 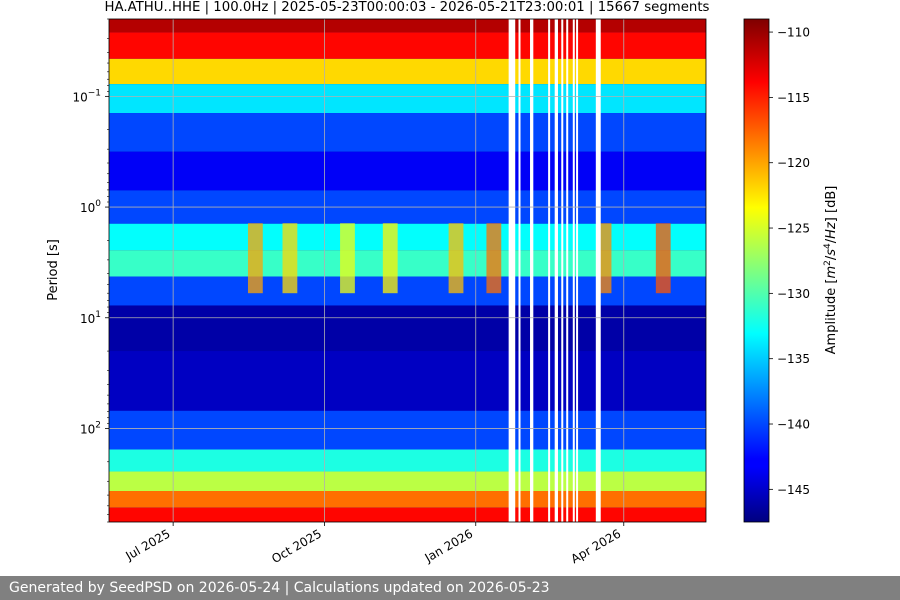 I want to click on y-tick-label: 10², so click(x=90, y=428).